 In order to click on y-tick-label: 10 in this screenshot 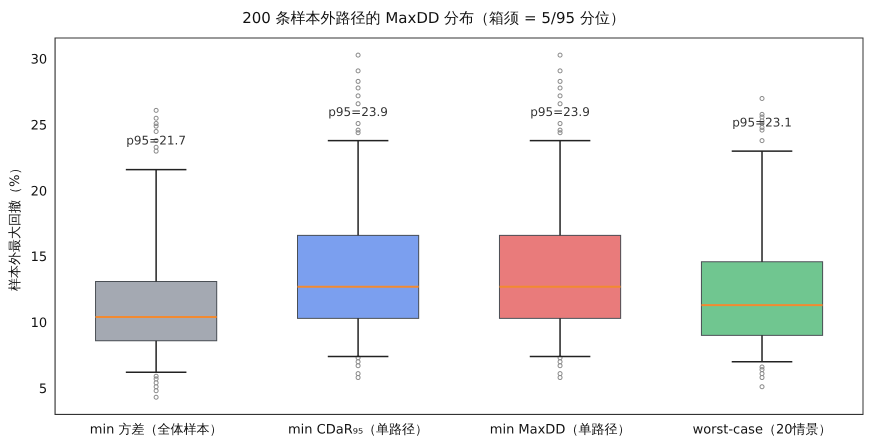, I will do `click(39, 323)`.